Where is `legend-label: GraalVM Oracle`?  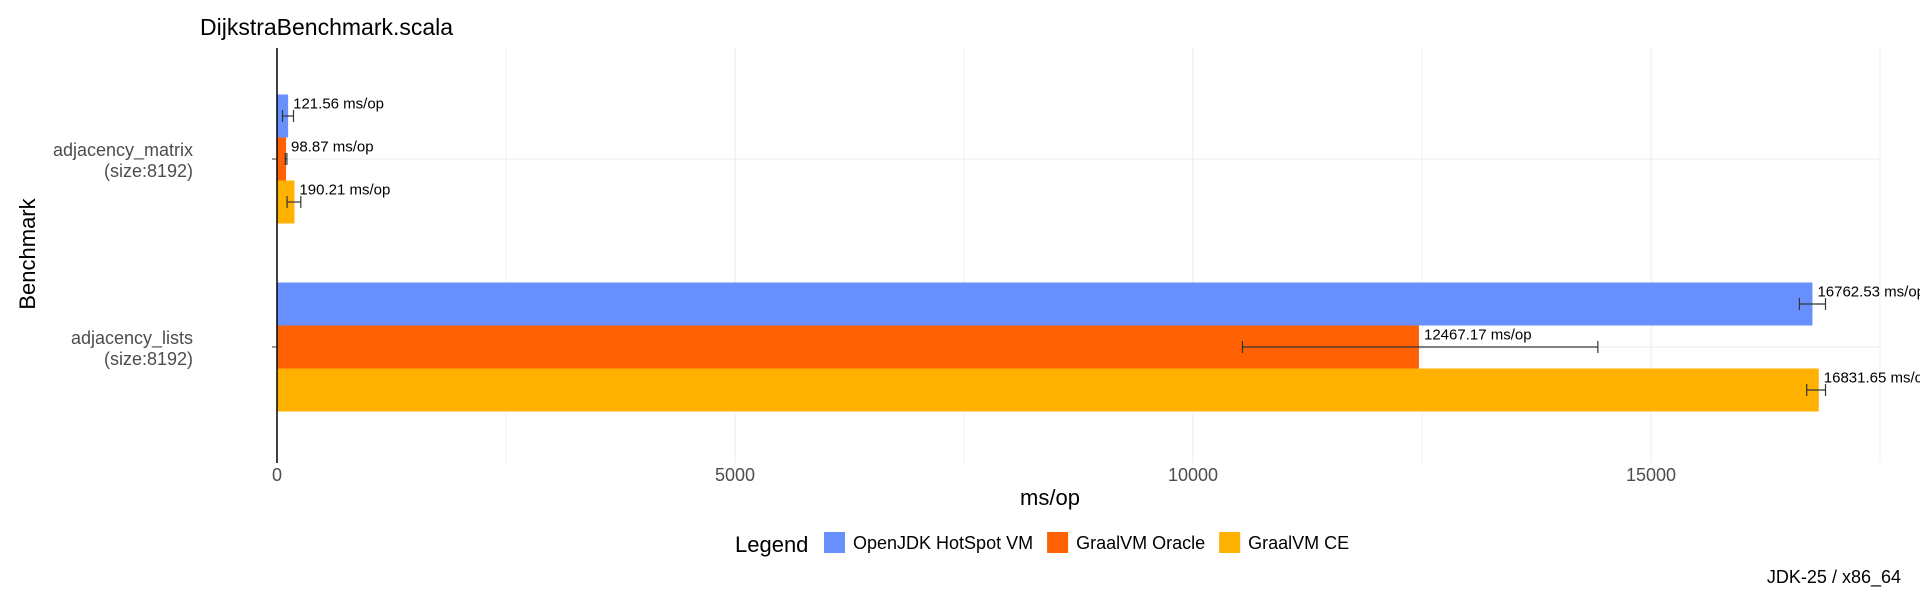
legend-label: GraalVM Oracle is located at coordinates (1140, 543).